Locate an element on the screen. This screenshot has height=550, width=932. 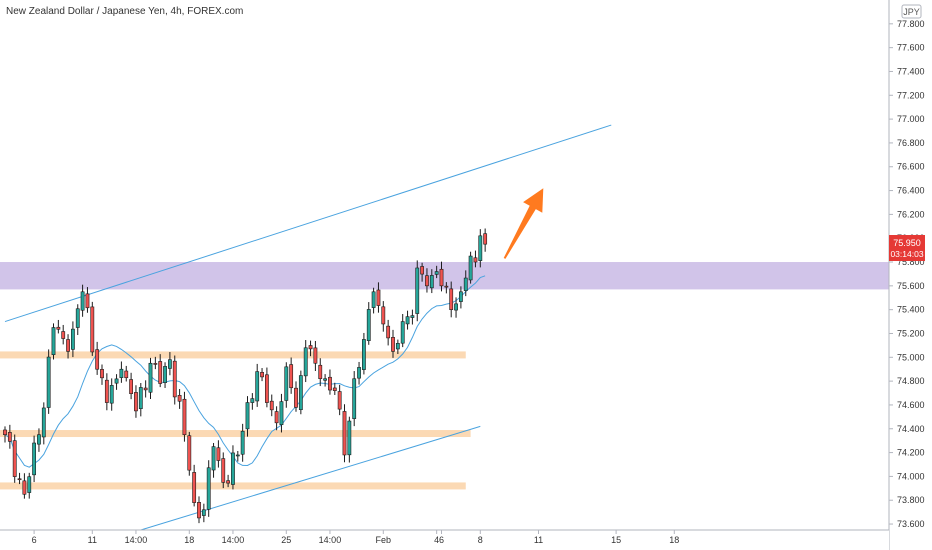
price-tick-label: 75.200 is located at coordinates (911, 333).